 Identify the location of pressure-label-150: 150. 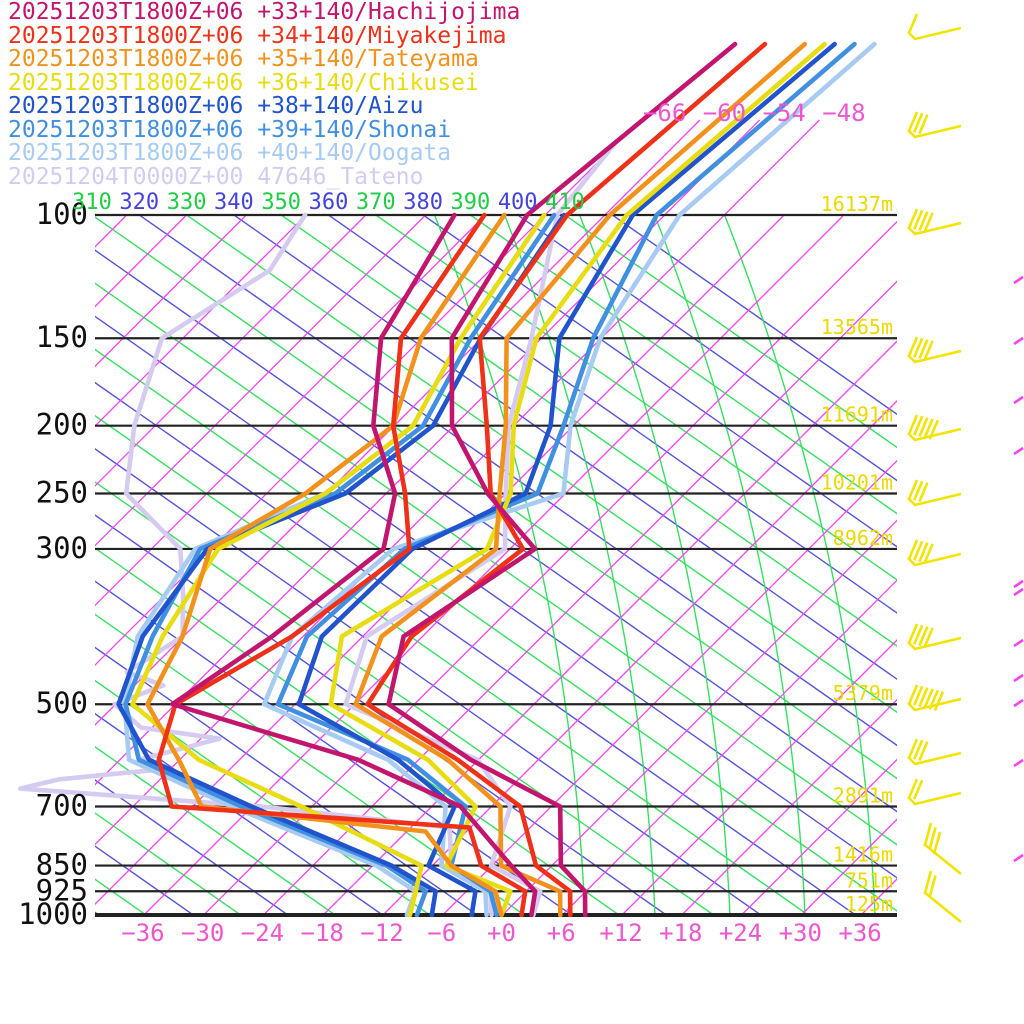
(62, 337).